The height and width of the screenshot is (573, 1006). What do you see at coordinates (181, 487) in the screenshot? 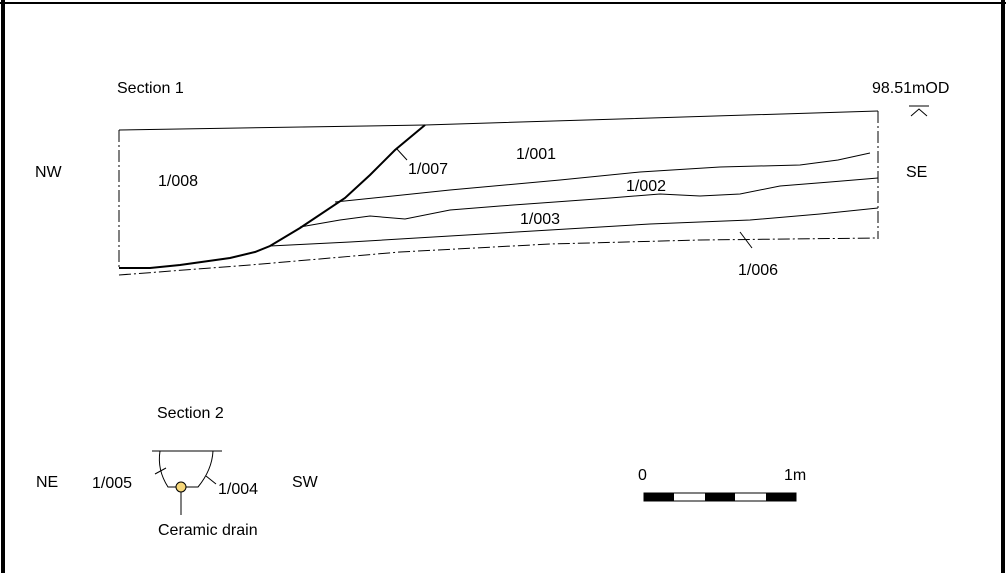
I see `ceramic-drain-symbol` at bounding box center [181, 487].